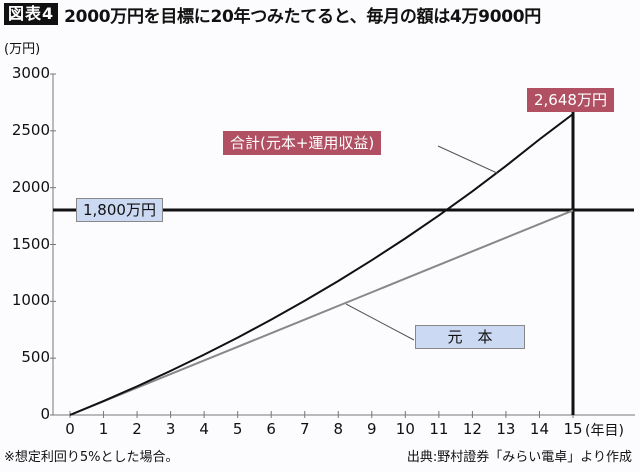  Describe the element at coordinates (119, 210) in the screenshot. I see `target-1800-label: 1,800万円` at that location.